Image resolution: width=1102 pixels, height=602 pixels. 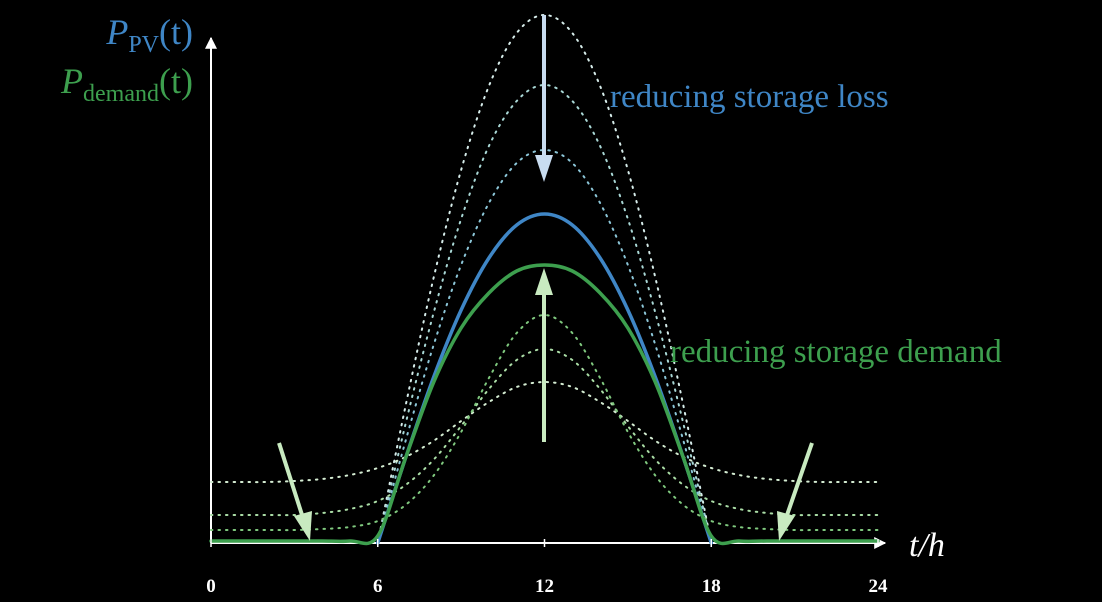 I want to click on arrow-left-night, so click(x=291, y=480).